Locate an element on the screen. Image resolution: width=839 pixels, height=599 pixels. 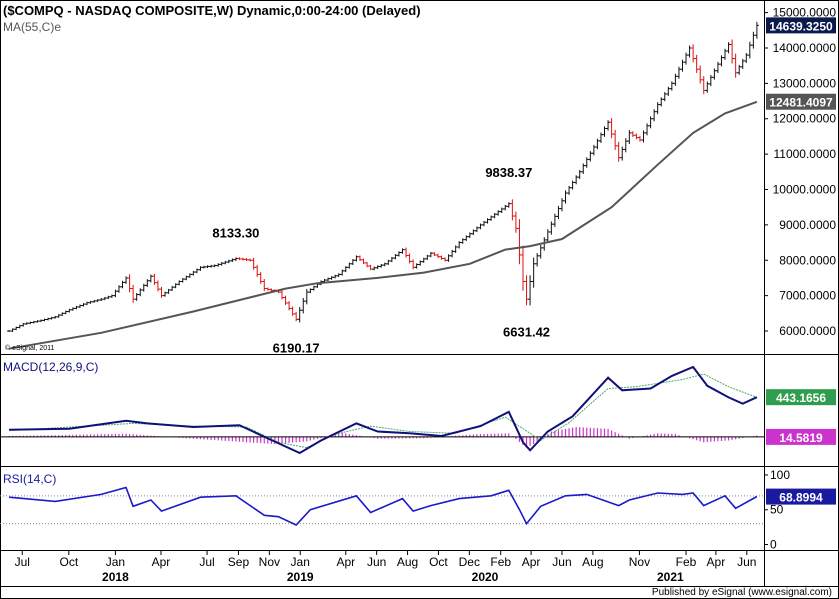
last-price-label-box is located at coordinates (801, 25).